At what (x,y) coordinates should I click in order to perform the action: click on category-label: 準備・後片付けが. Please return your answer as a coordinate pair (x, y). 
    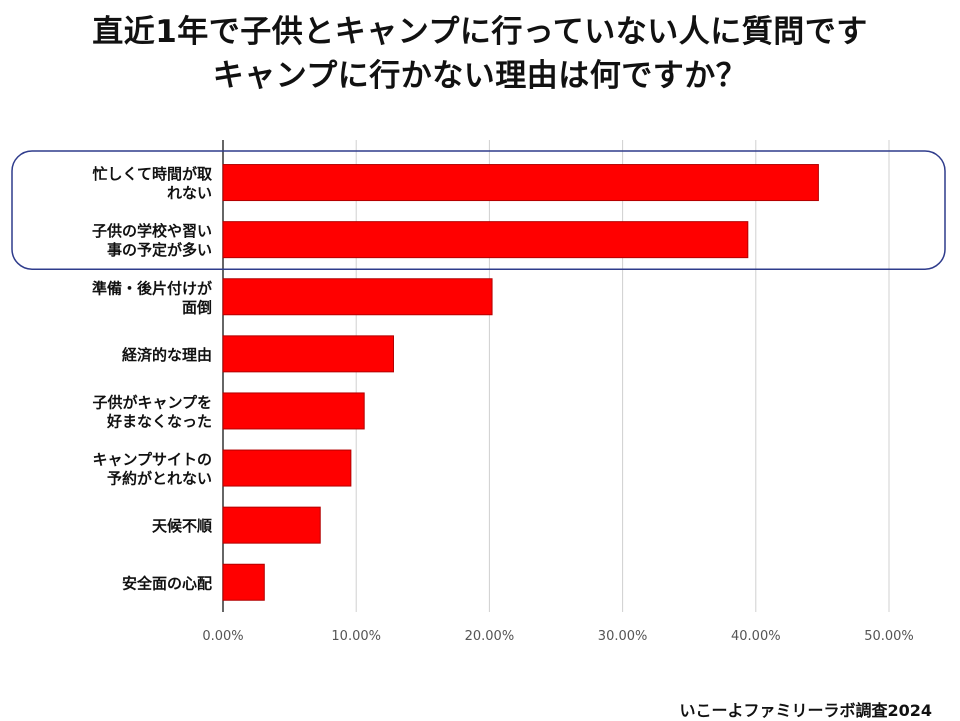
    Looking at the image, I should click on (152, 288).